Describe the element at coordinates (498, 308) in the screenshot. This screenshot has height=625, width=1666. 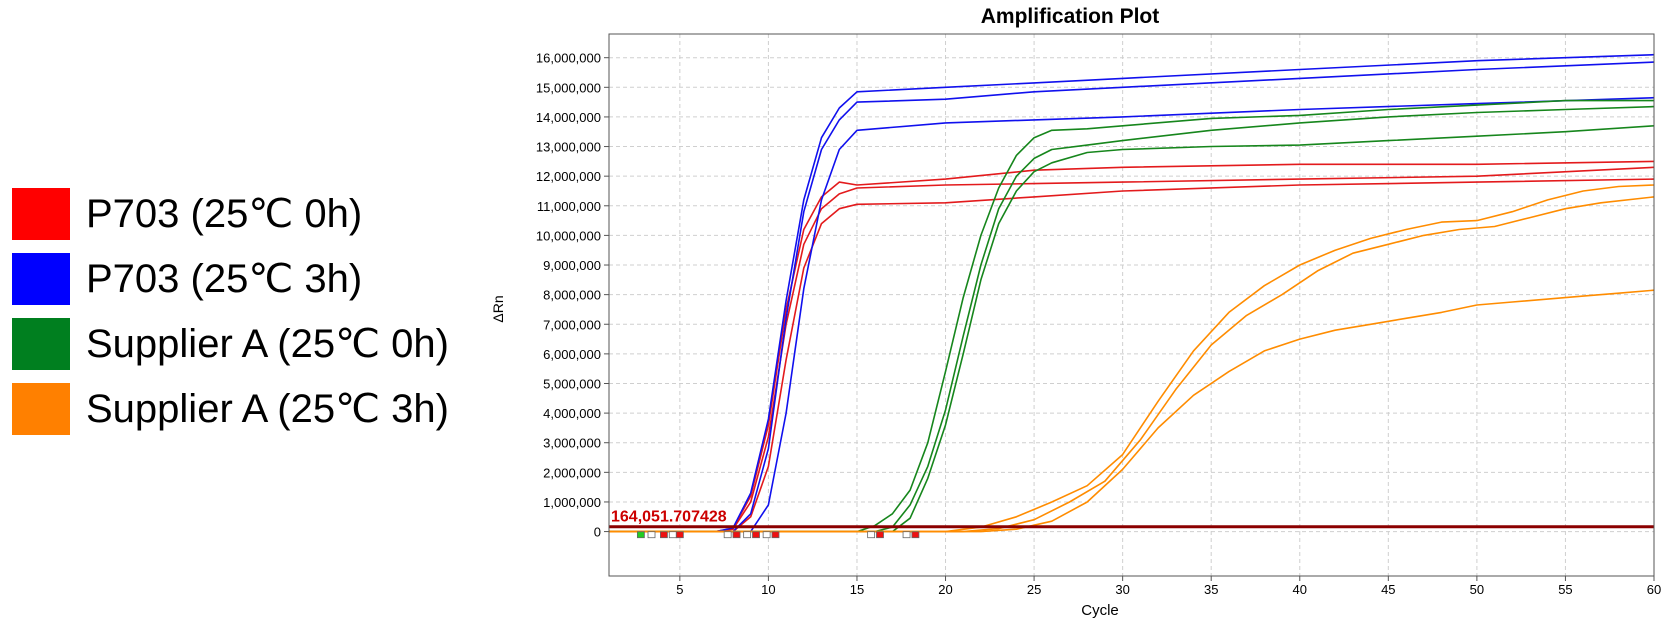
I see `y-axis-label: ΔRn` at that location.